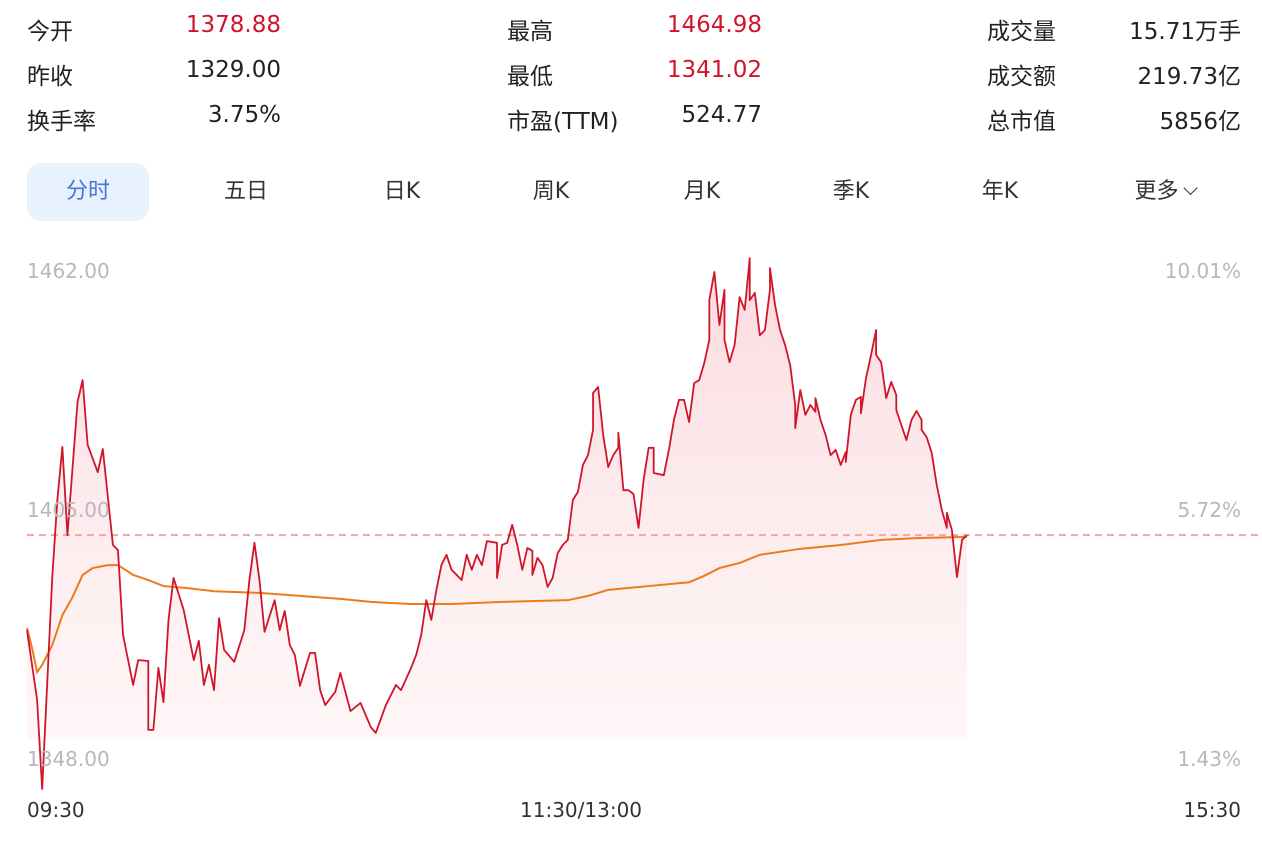 The height and width of the screenshot is (842, 1262). What do you see at coordinates (233, 25) in the screenshot?
I see `stat-value-open: 1378.88` at bounding box center [233, 25].